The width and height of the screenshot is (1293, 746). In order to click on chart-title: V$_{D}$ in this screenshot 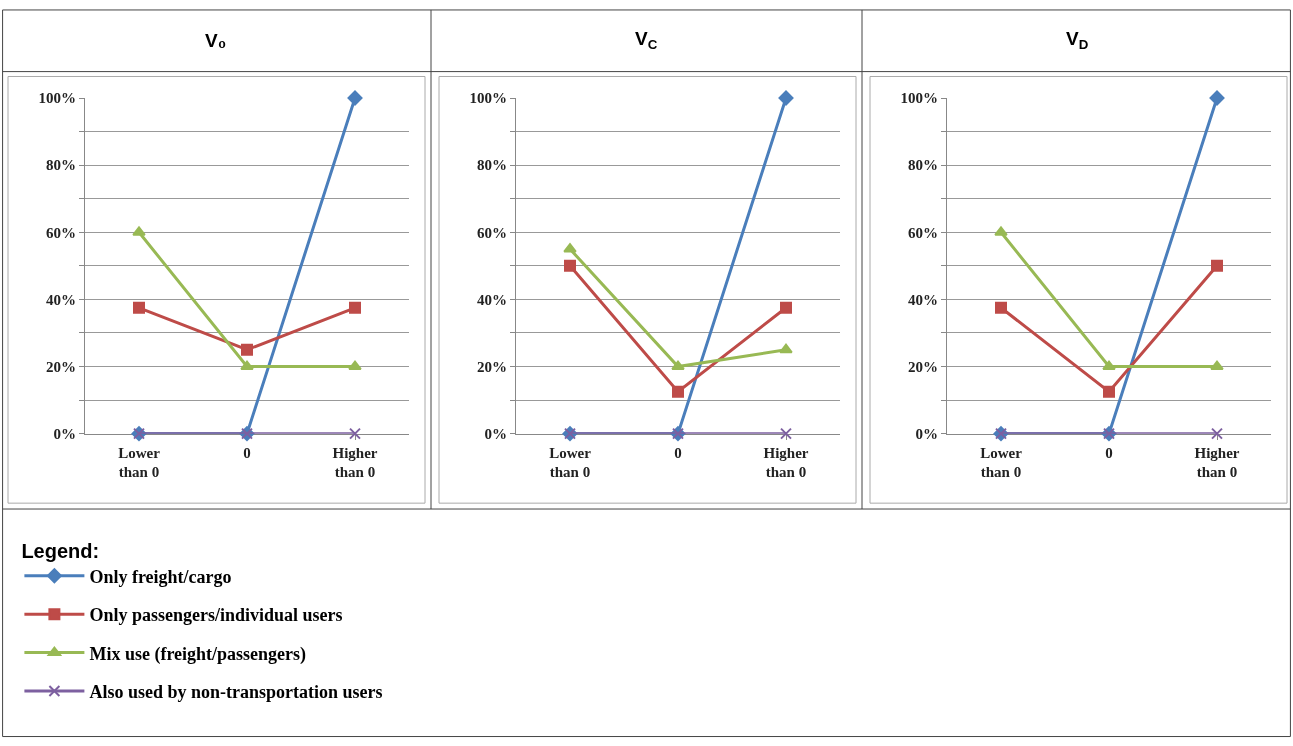, I will do `click(1077, 40)`.